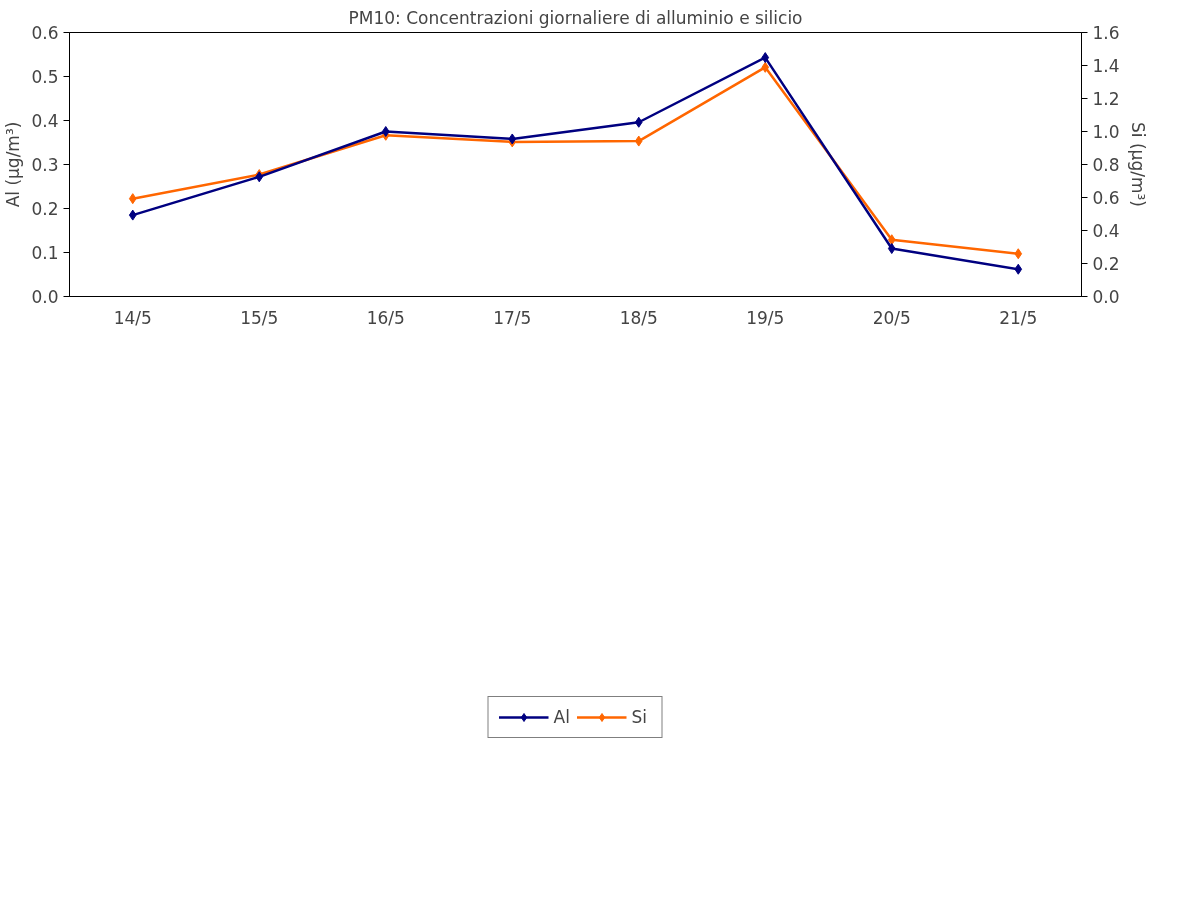 This screenshot has height=909, width=1192. What do you see at coordinates (891, 317) in the screenshot?
I see `x-tick-label: 20/5` at bounding box center [891, 317].